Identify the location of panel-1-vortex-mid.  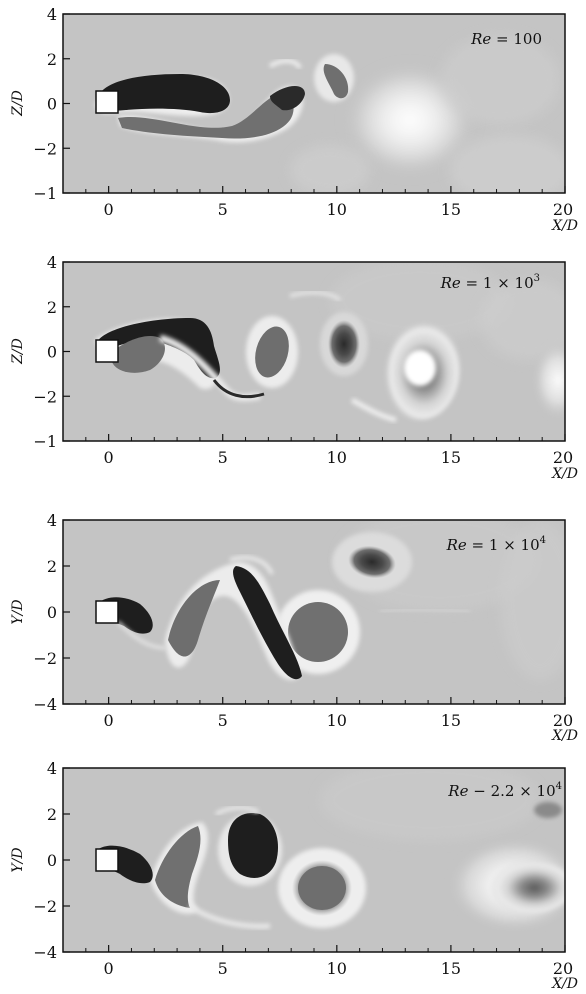
(336, 81).